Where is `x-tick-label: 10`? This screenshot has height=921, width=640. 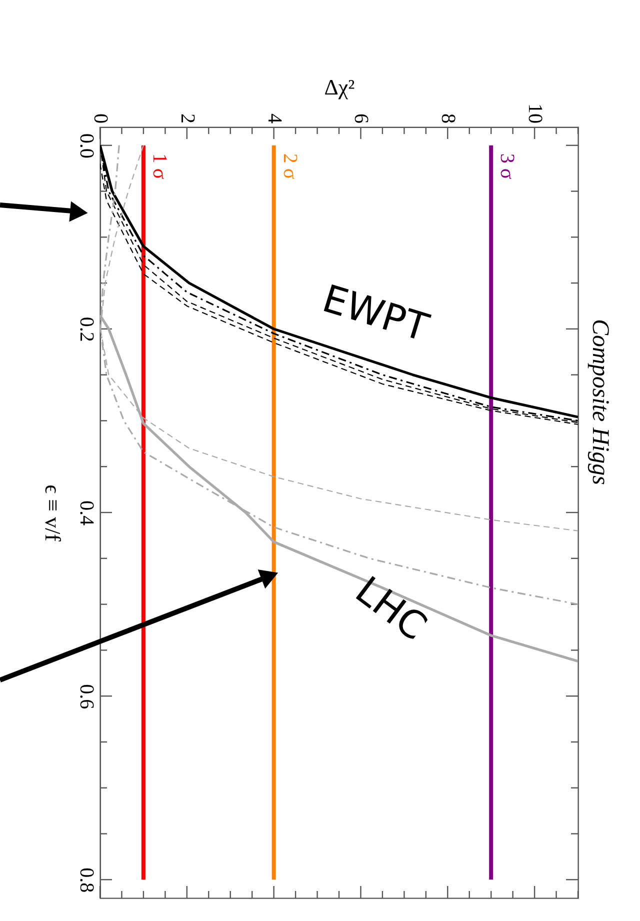 x-tick-label: 10 is located at coordinates (535, 114).